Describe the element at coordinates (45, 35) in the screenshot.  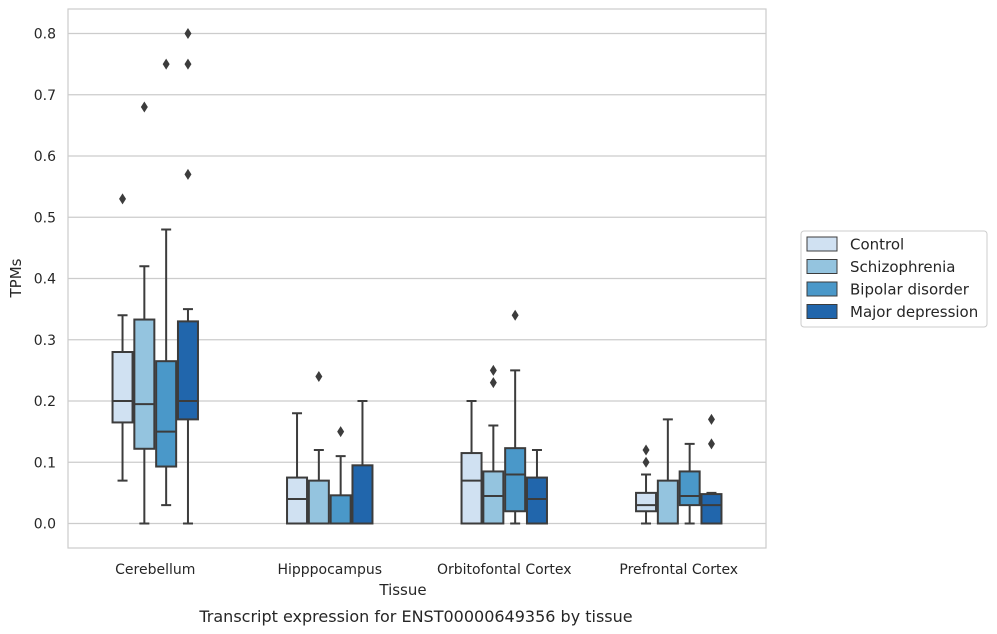
I see `y-tick-label: 0.8` at that location.